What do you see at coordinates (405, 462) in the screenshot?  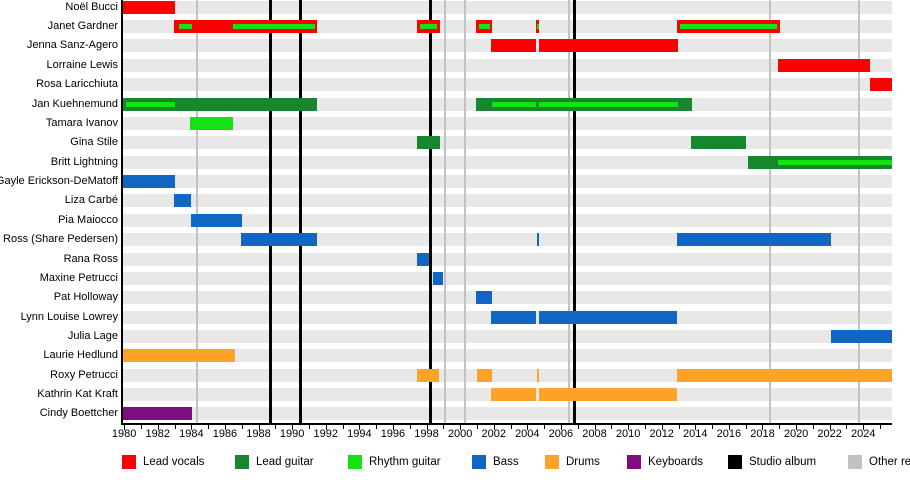 I see `legend-label-rhythm_guitar: Rhythm guitar` at bounding box center [405, 462].